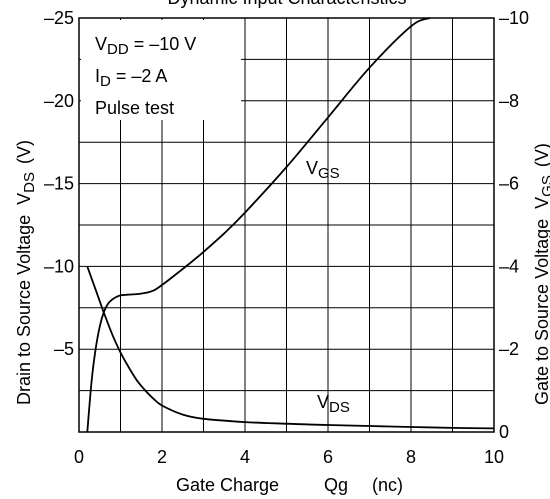 This screenshot has height=499, width=550. I want to click on y-right-tick-label: –2, so click(509, 349).